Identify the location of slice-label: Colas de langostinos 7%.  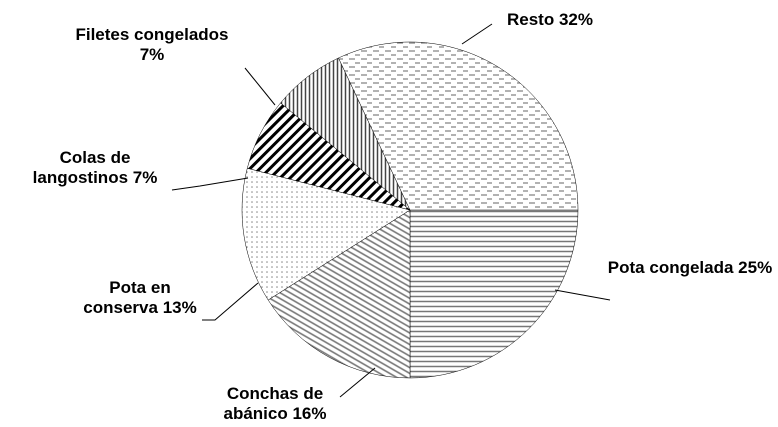
(95, 168).